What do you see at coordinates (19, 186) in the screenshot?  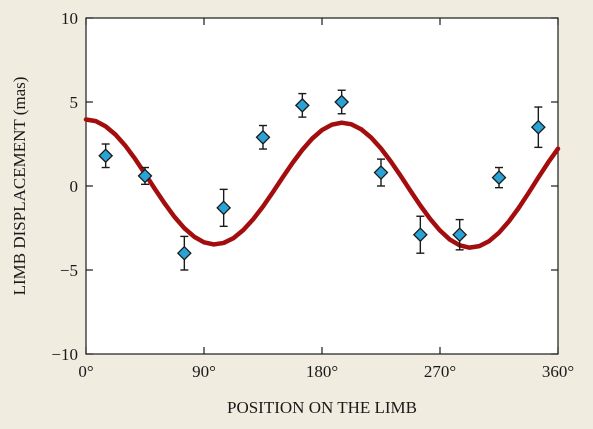 I see `y-axis-label: LIMB DISPLACEMENT (mas)` at bounding box center [19, 186].